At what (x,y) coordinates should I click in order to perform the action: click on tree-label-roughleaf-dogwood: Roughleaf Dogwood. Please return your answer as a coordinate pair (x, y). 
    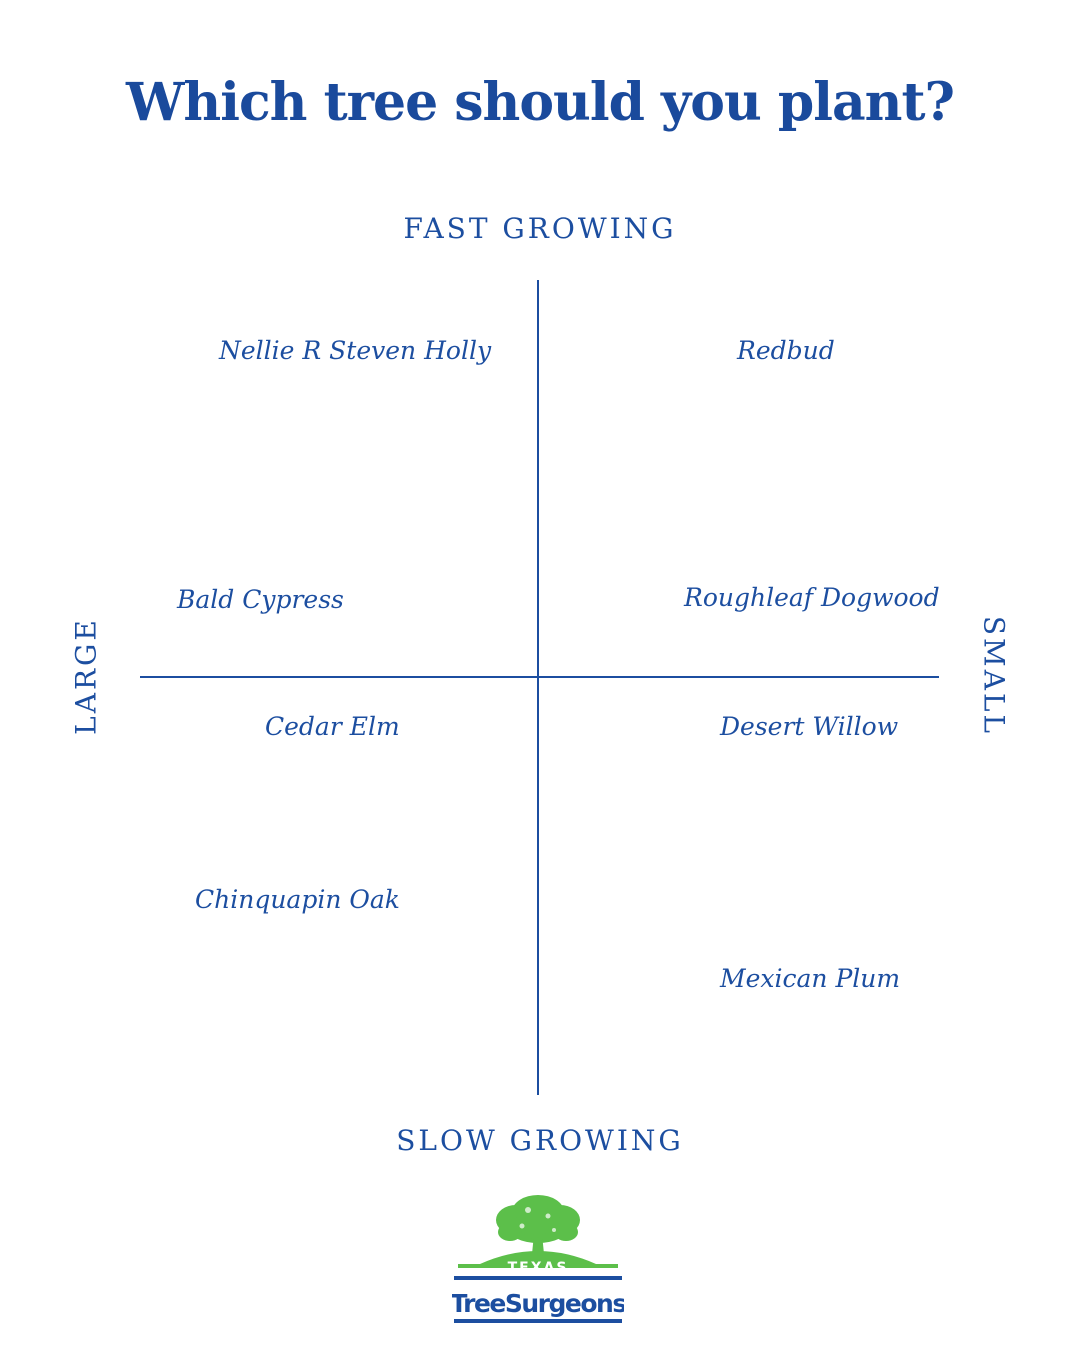
    Looking at the image, I should click on (812, 597).